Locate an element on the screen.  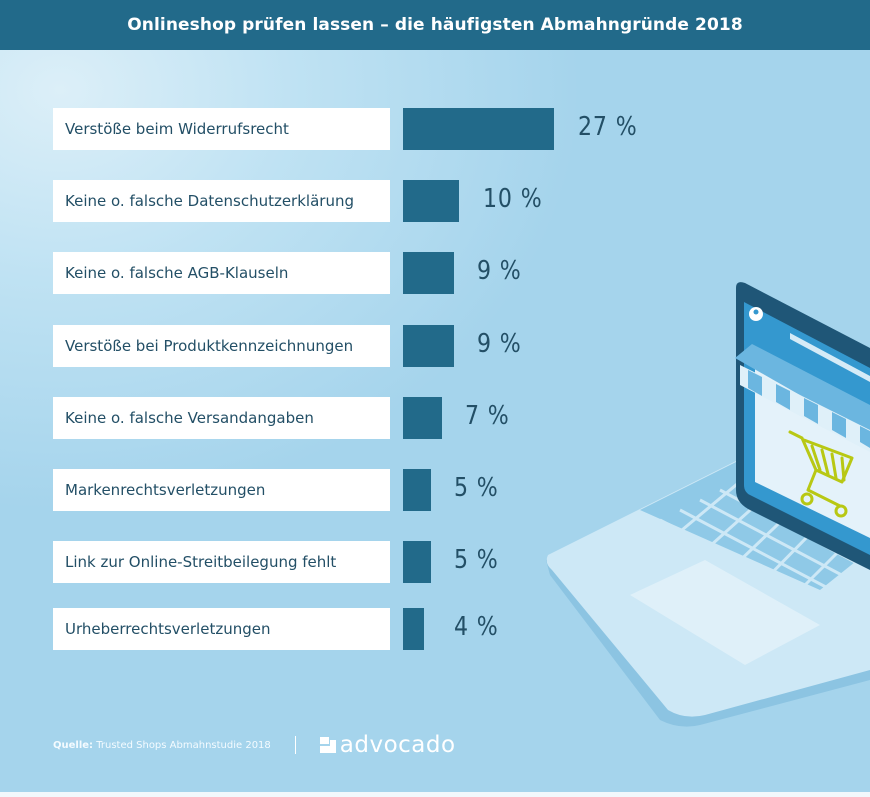
bar-row: Verstöße beim Widerrufsrecht 27 % is located at coordinates (435, 129).